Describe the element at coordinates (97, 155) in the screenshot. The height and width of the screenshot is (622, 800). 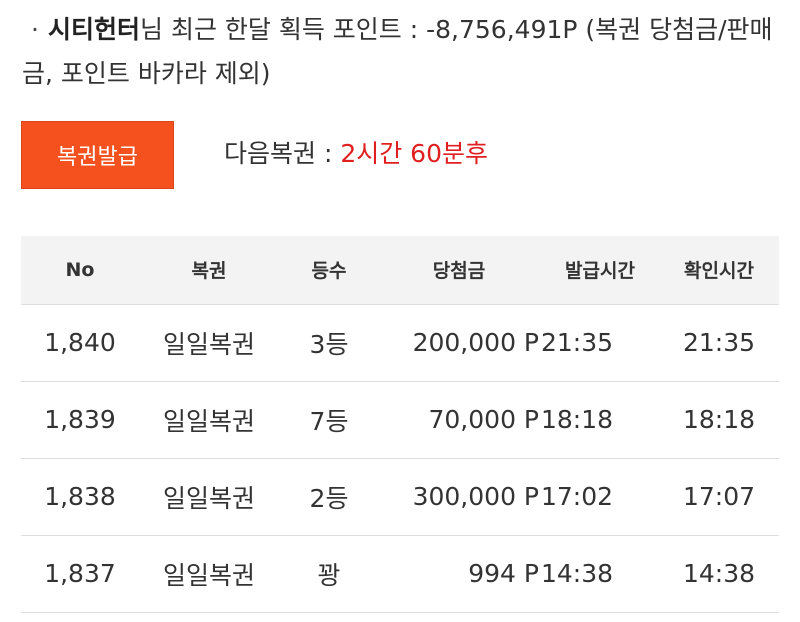
I see `issue-ticket-button: 복권발급` at that location.